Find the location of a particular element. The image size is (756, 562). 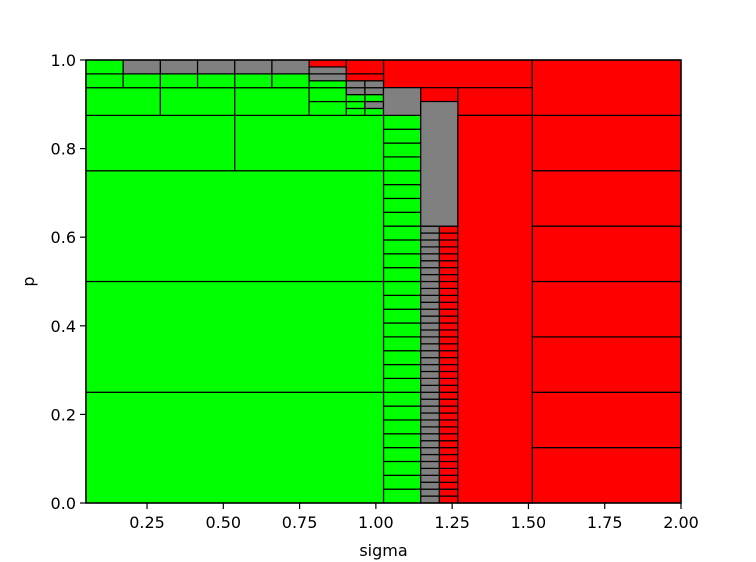

x-tick-label: 1.25 is located at coordinates (452, 522).